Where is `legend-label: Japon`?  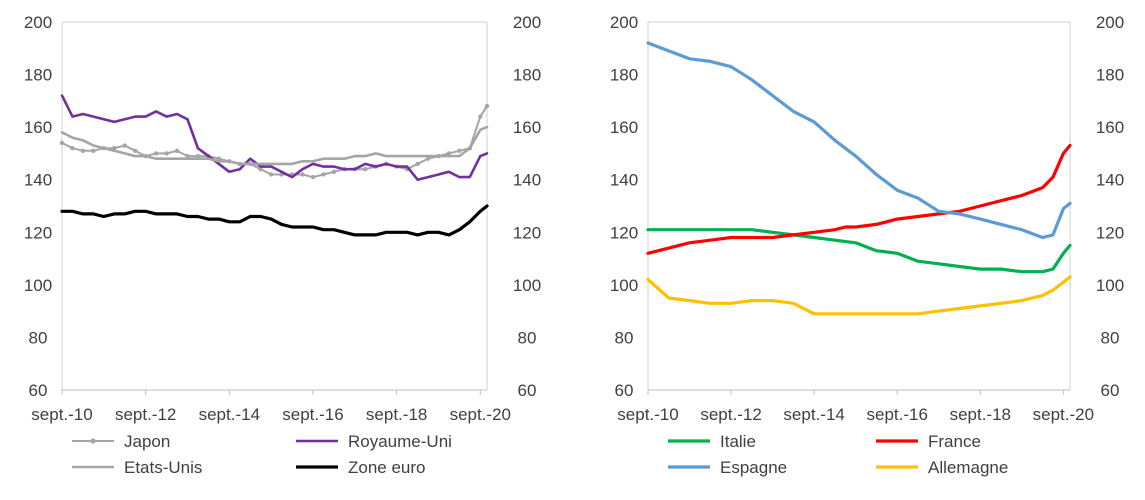
legend-label: Japon is located at coordinates (147, 441).